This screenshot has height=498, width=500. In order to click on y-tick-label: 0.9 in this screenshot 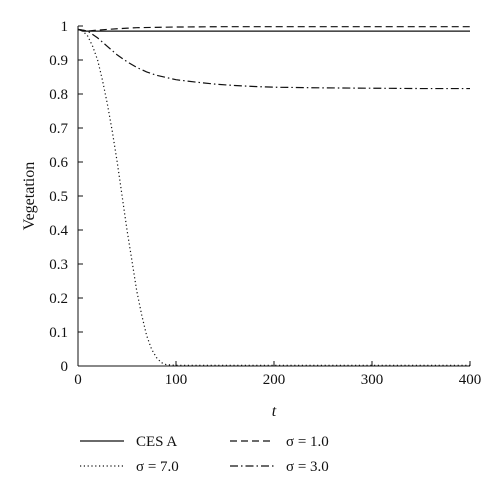, I will do `click(58, 61)`.